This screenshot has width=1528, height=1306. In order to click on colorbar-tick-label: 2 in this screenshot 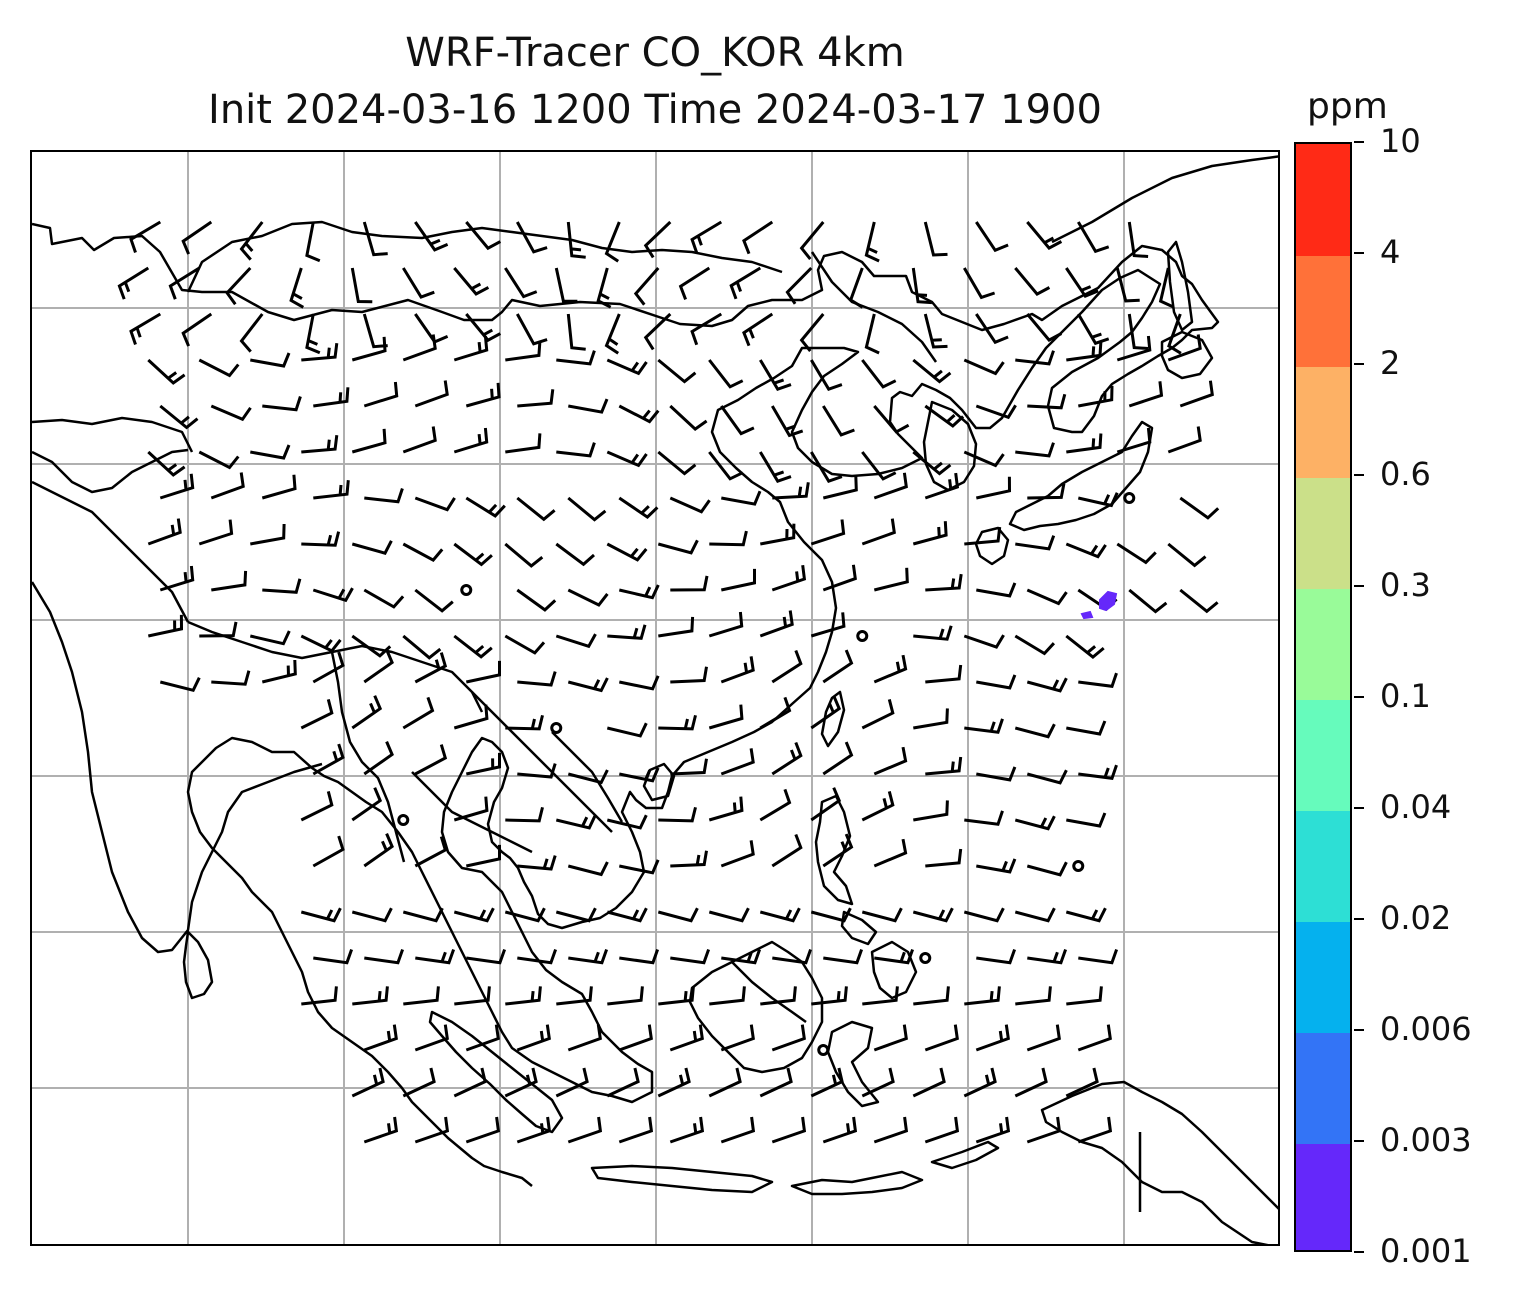, I will do `click(1390, 363)`.